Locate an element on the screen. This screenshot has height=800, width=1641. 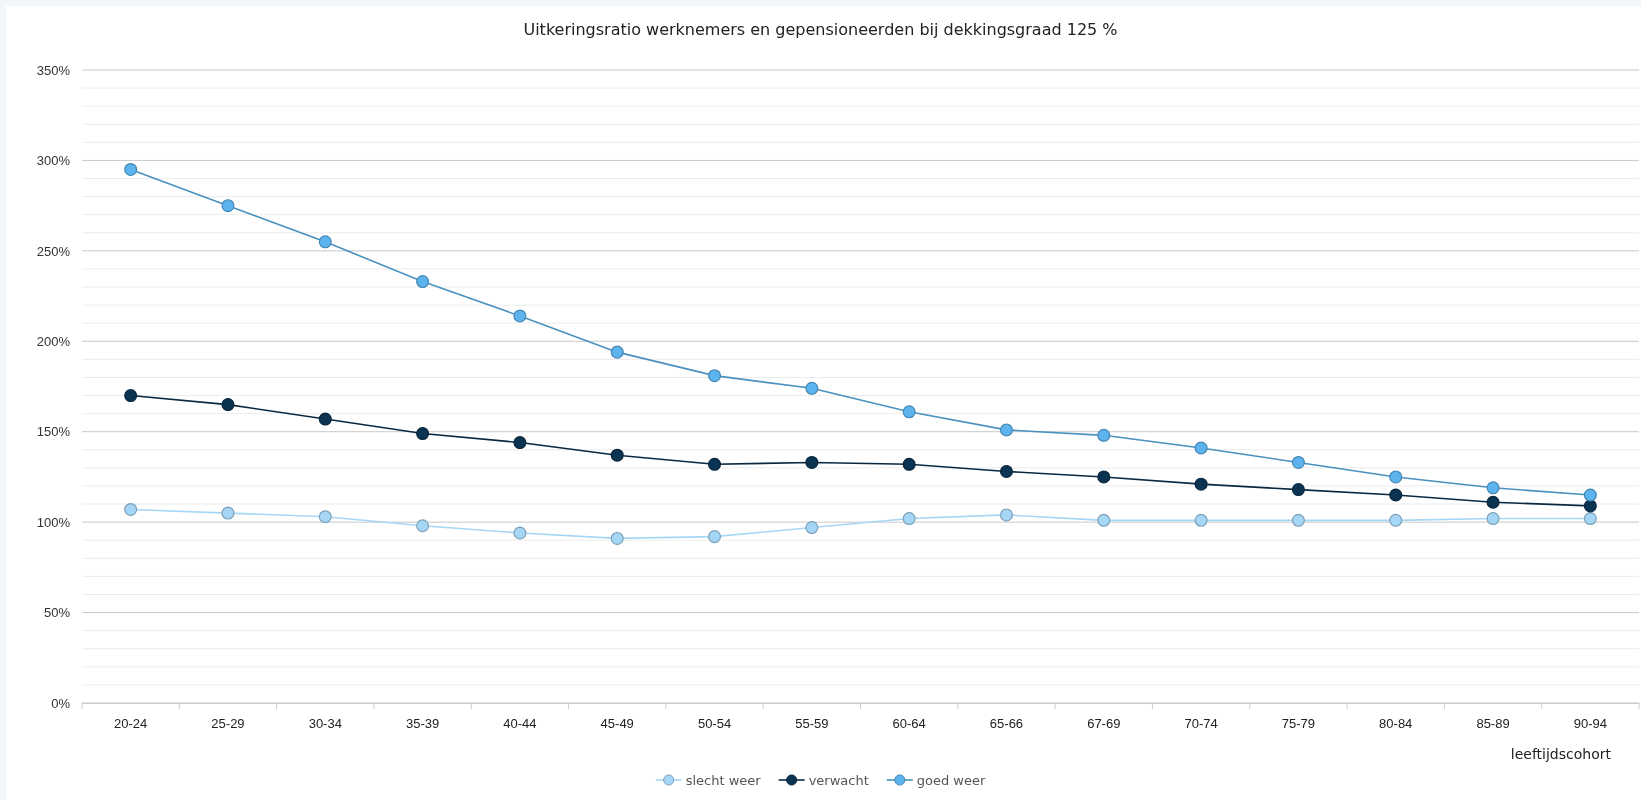
x-tick-label: 25-29 is located at coordinates (228, 724).